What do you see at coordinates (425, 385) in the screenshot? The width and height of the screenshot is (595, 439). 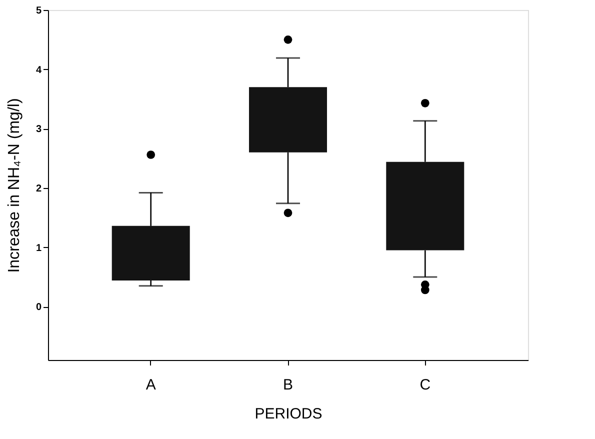 I see `x-tick-label: C` at bounding box center [425, 385].